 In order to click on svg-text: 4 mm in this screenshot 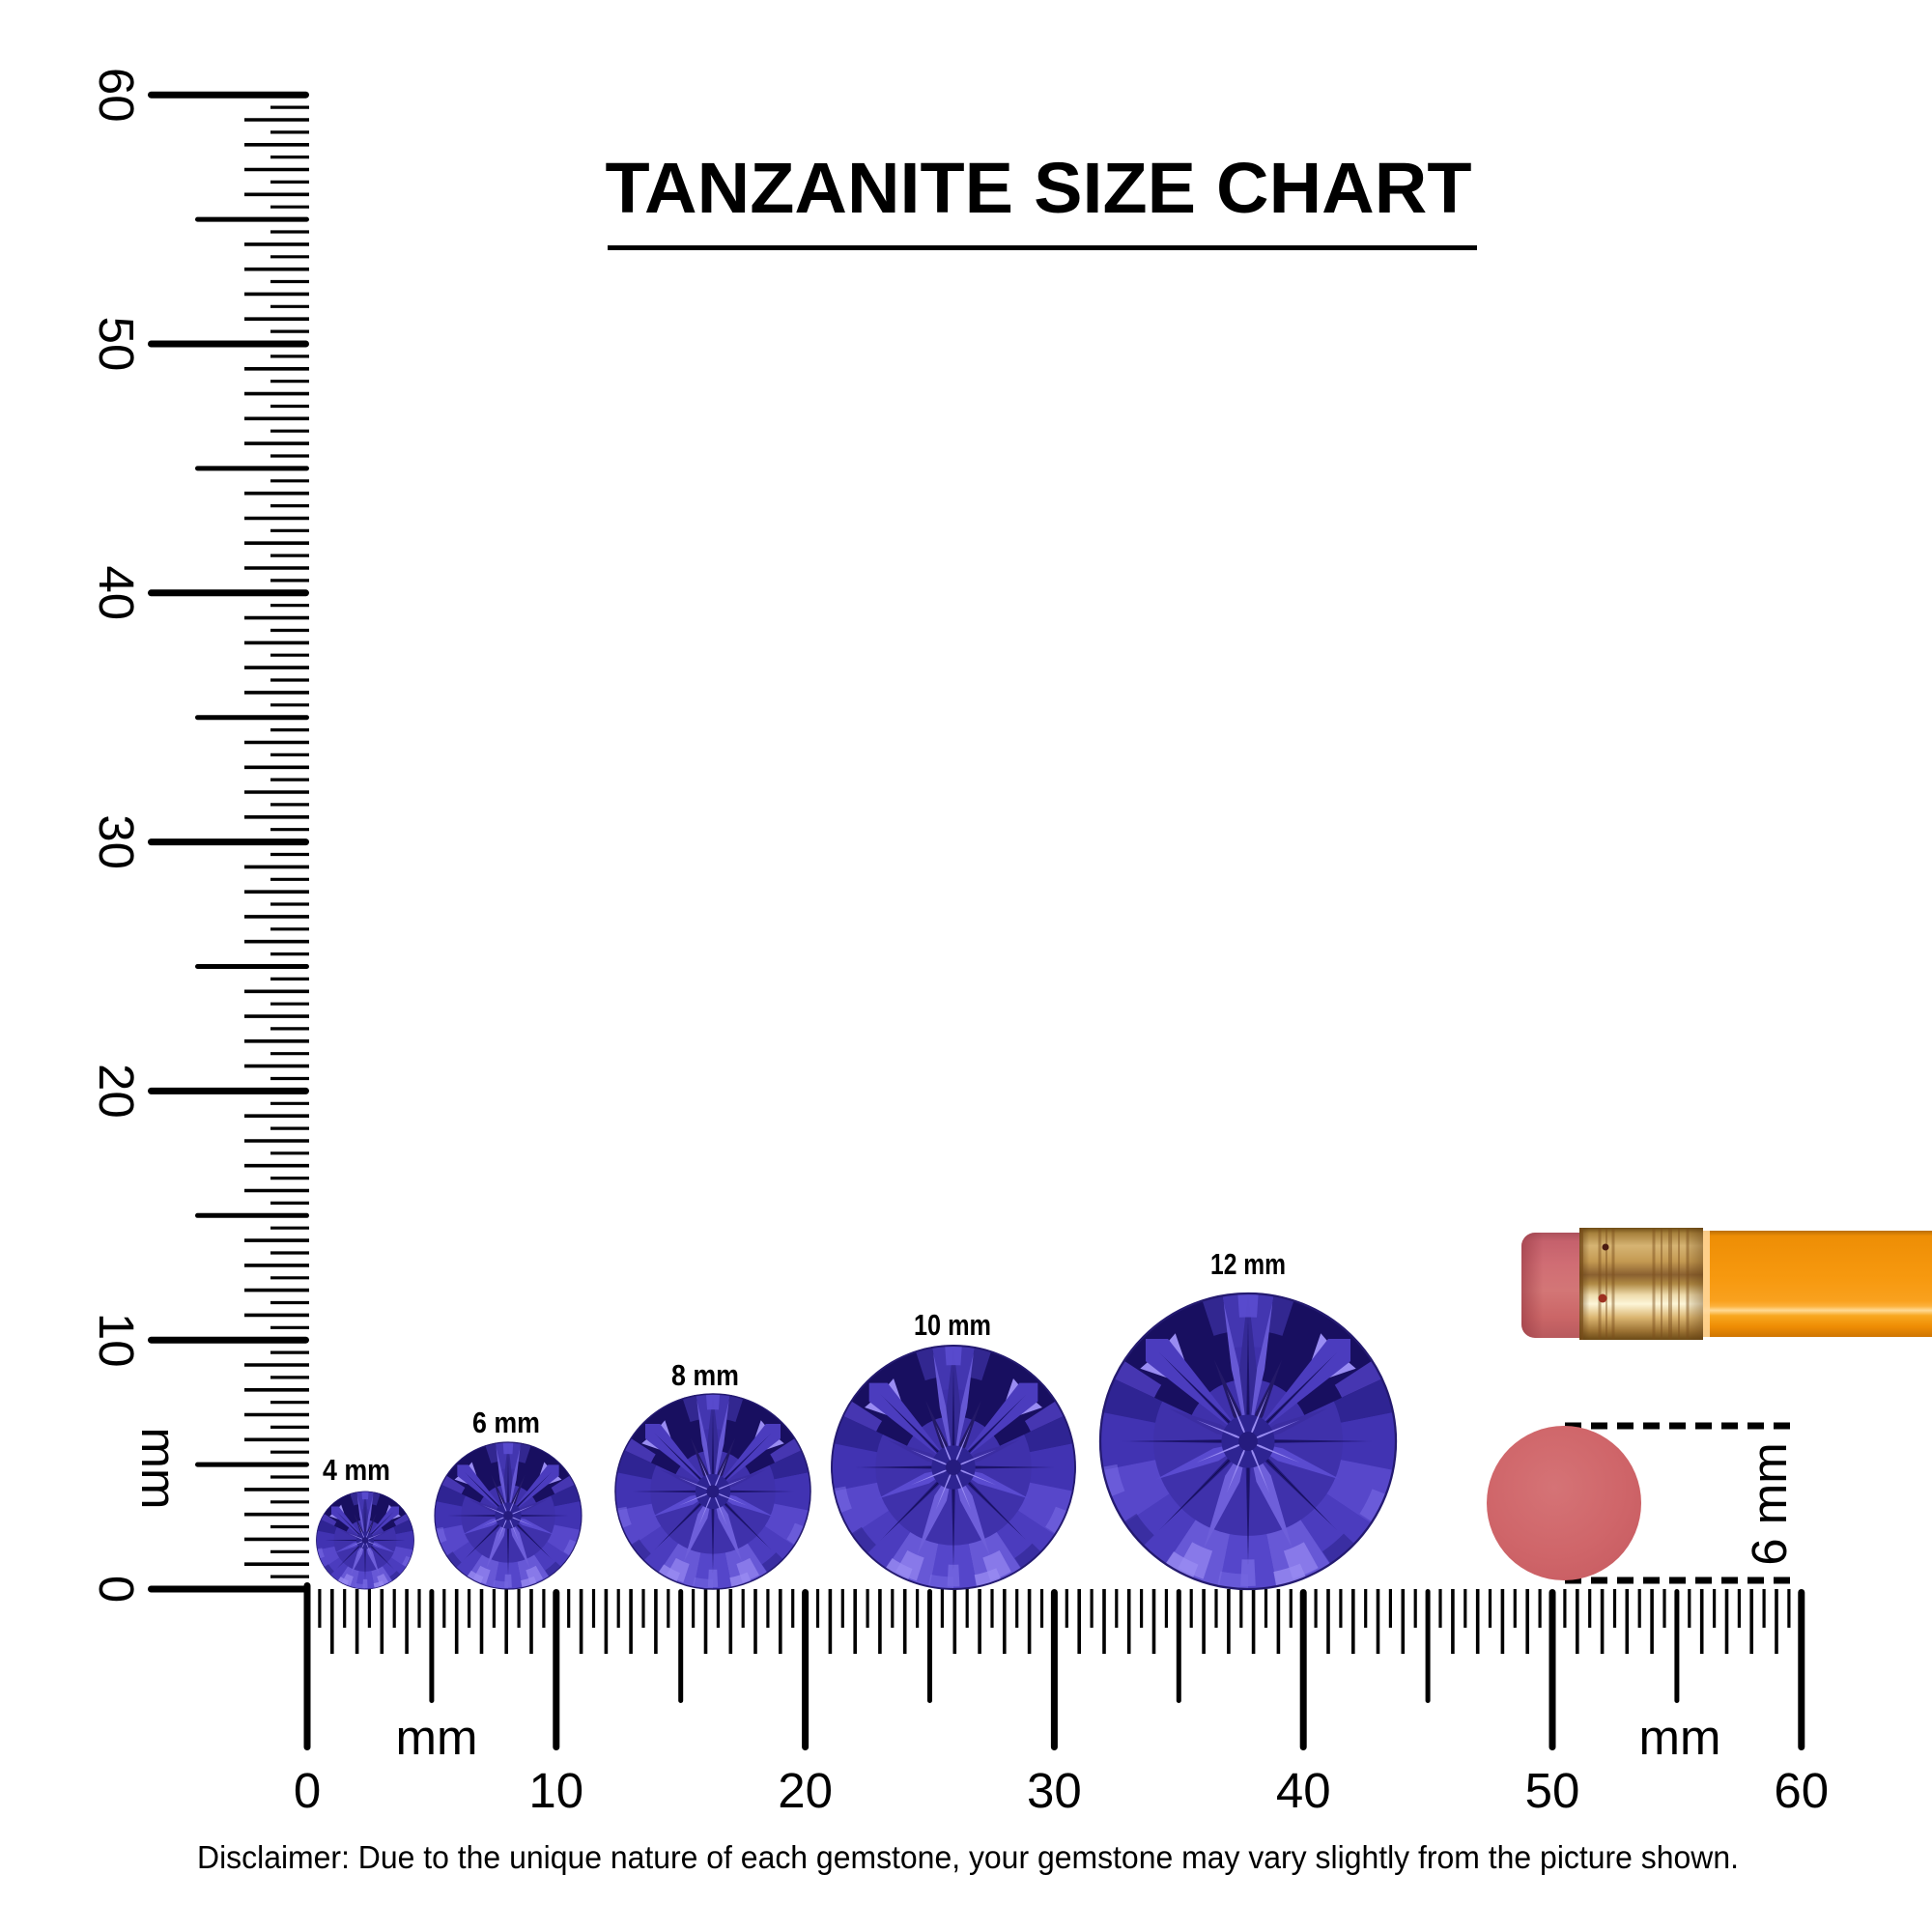, I will do `click(356, 1470)`.